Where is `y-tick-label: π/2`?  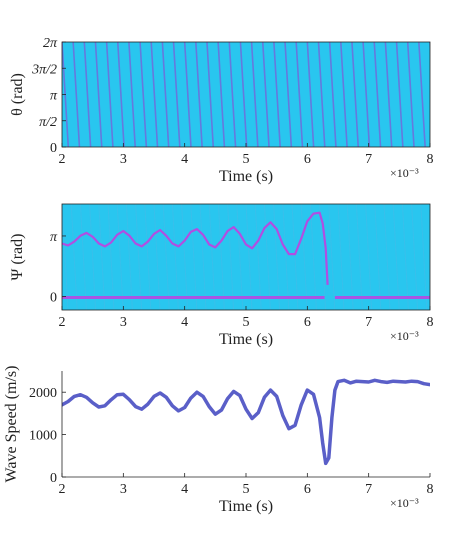 y-tick-label: π/2 is located at coordinates (48, 122).